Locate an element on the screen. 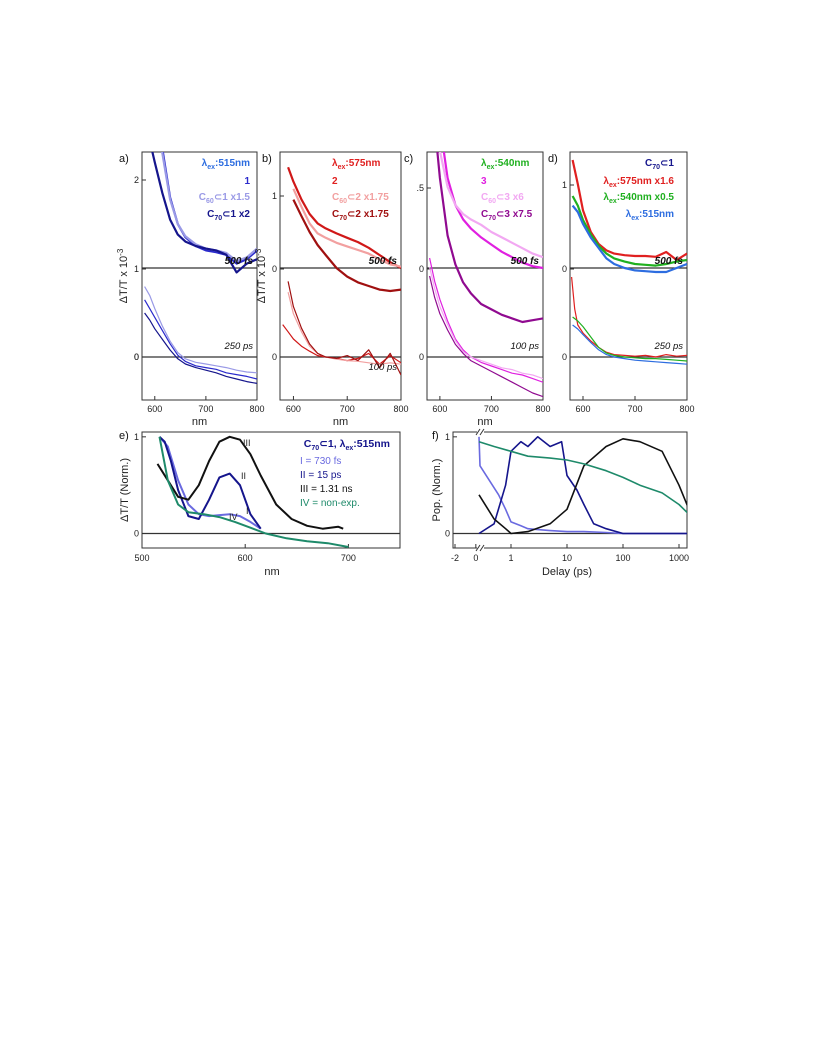  component-III-line is located at coordinates (250, 482).